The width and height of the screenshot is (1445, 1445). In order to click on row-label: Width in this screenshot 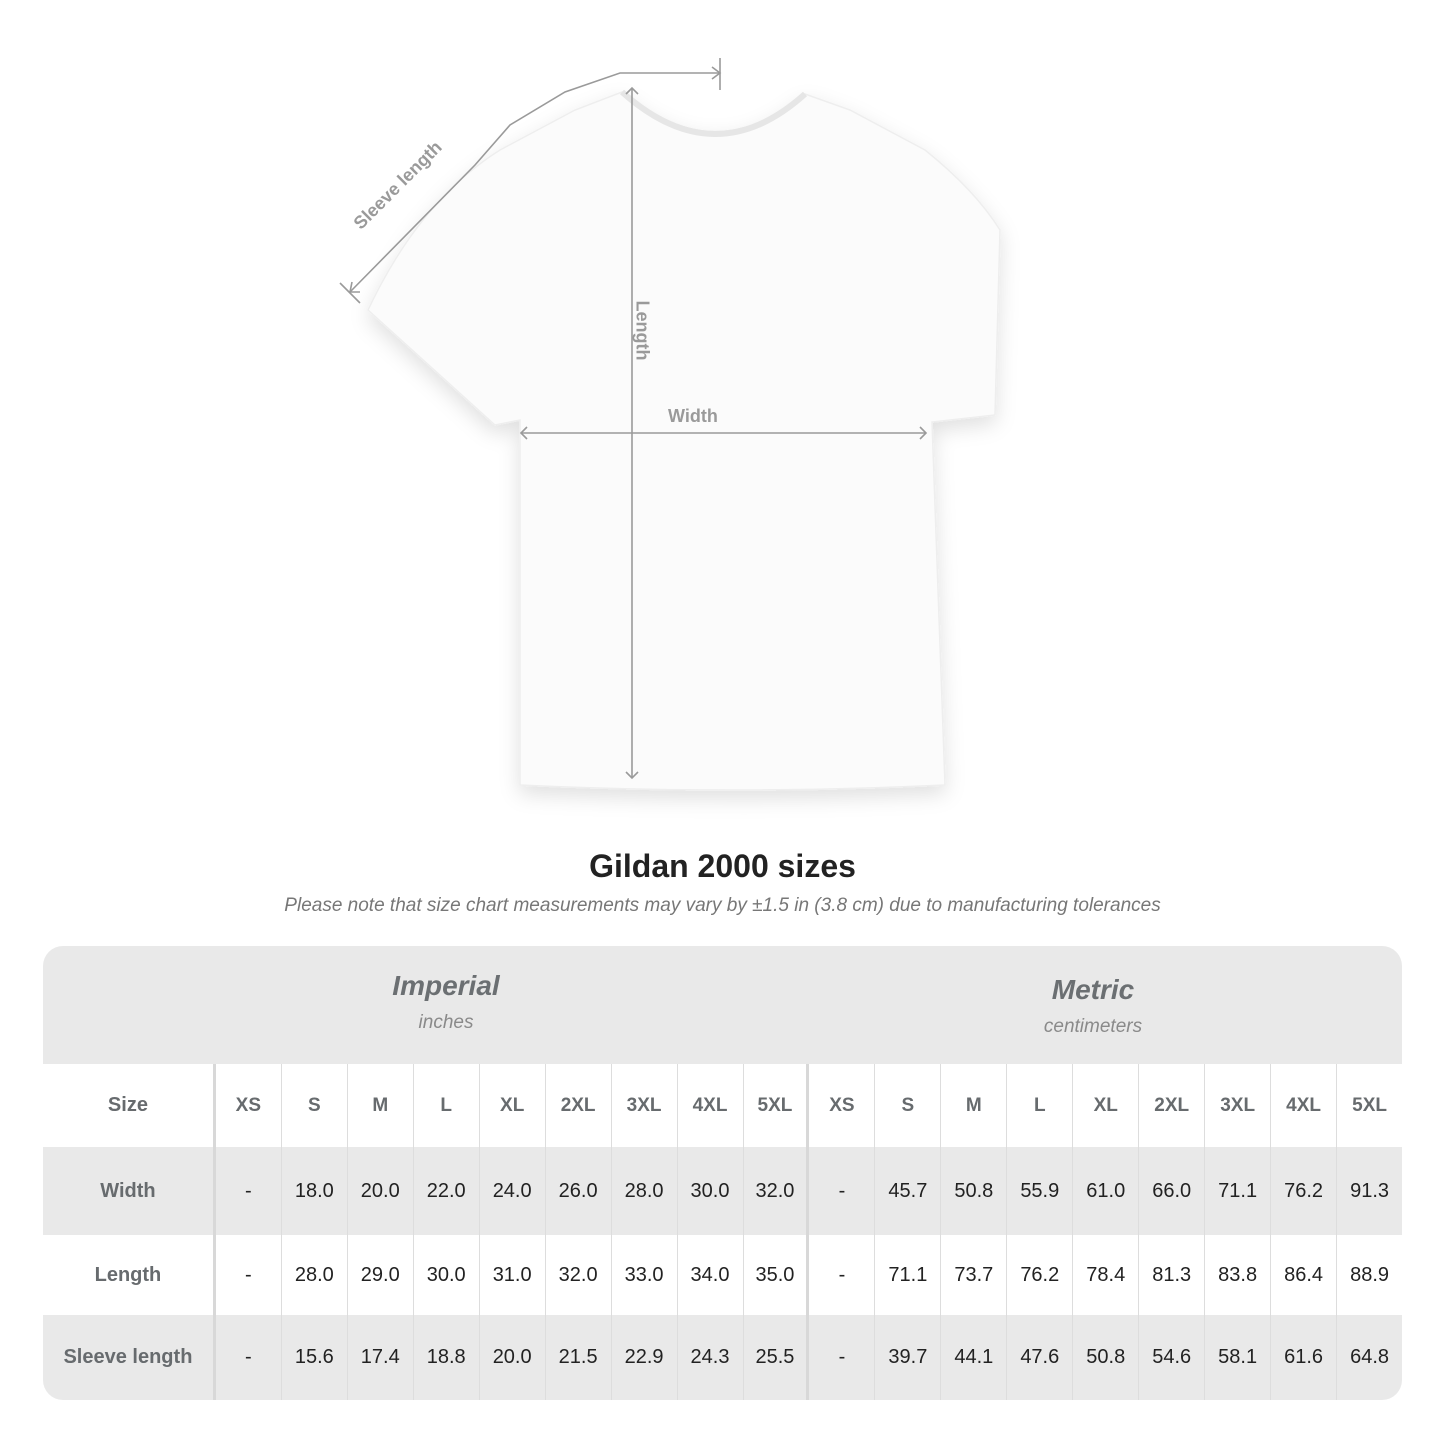, I will do `click(129, 1191)`.